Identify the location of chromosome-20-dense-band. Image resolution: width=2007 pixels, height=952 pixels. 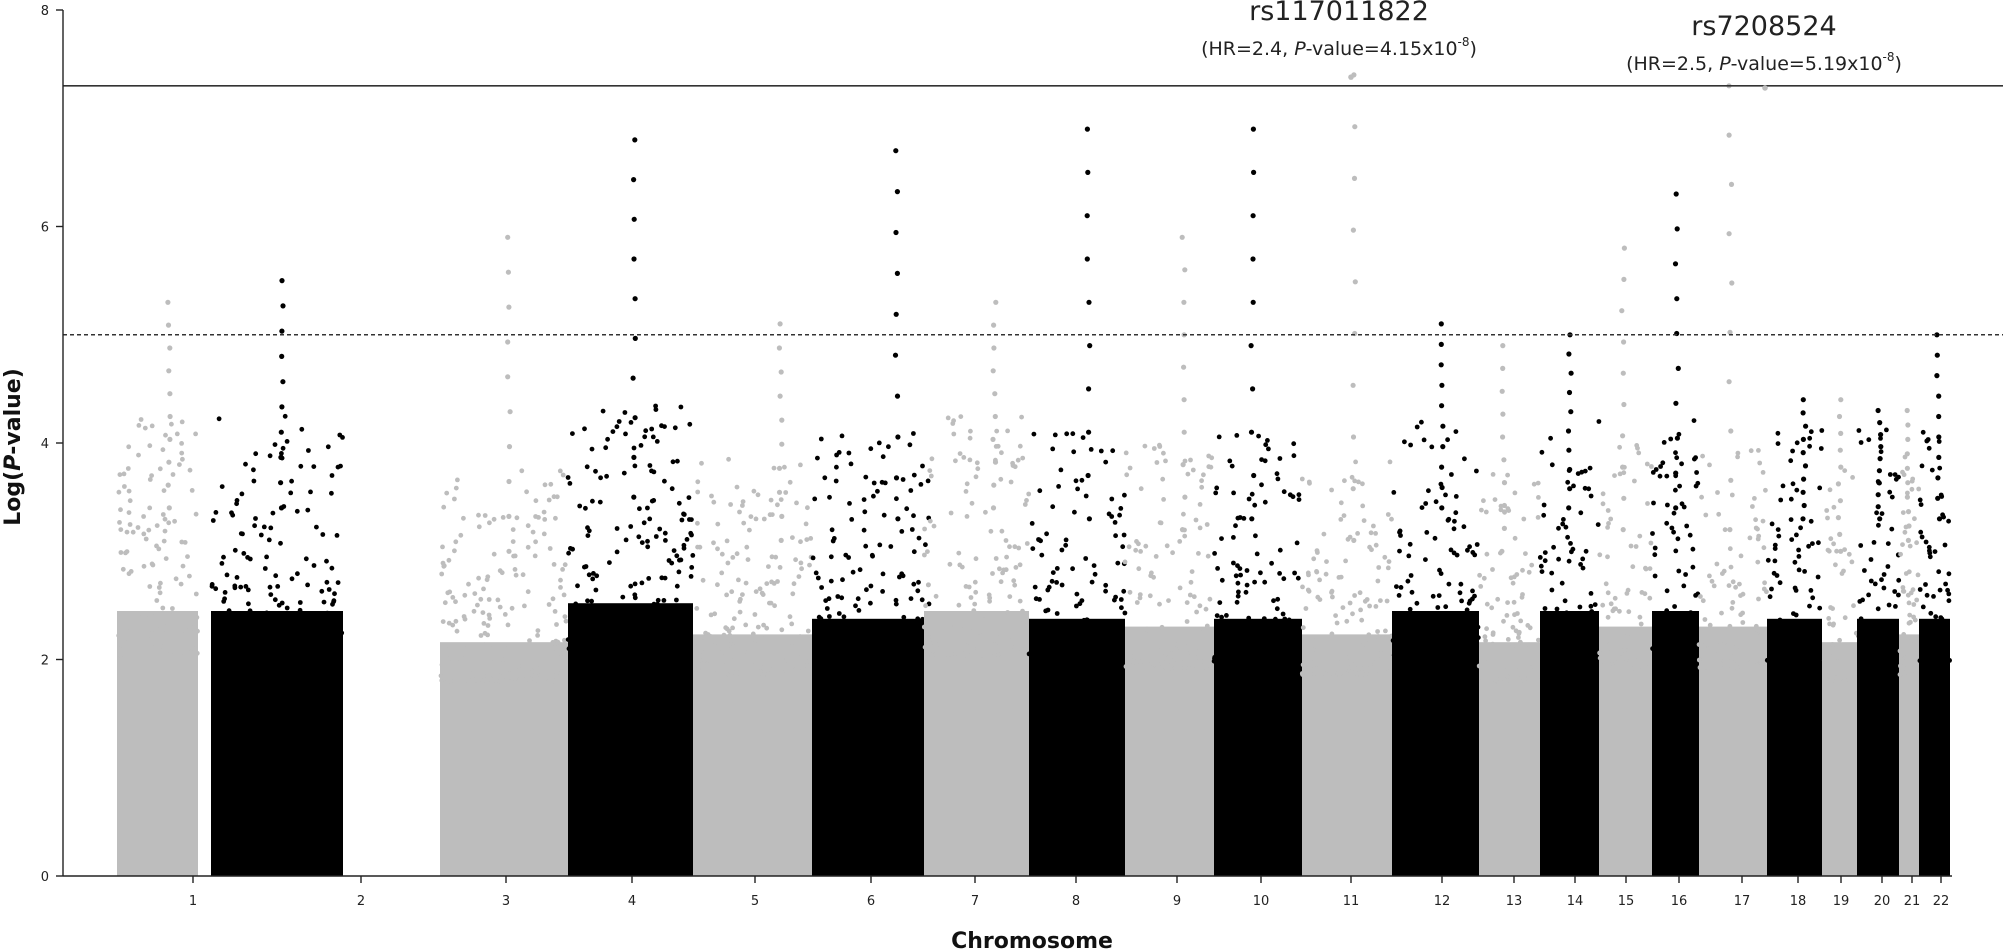
(1878, 747).